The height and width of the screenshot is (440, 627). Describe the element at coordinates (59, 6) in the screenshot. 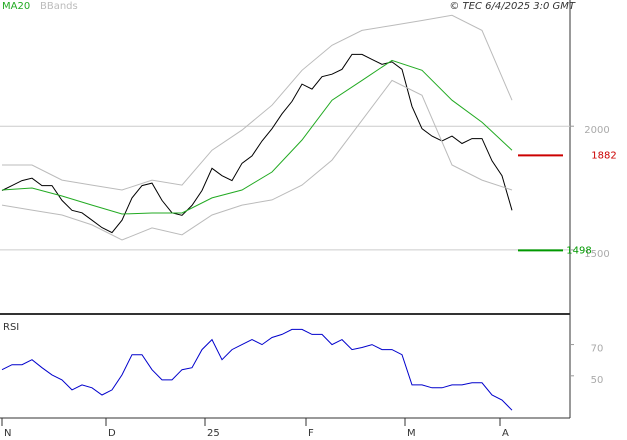

I see `legend-entry: BBands` at that location.